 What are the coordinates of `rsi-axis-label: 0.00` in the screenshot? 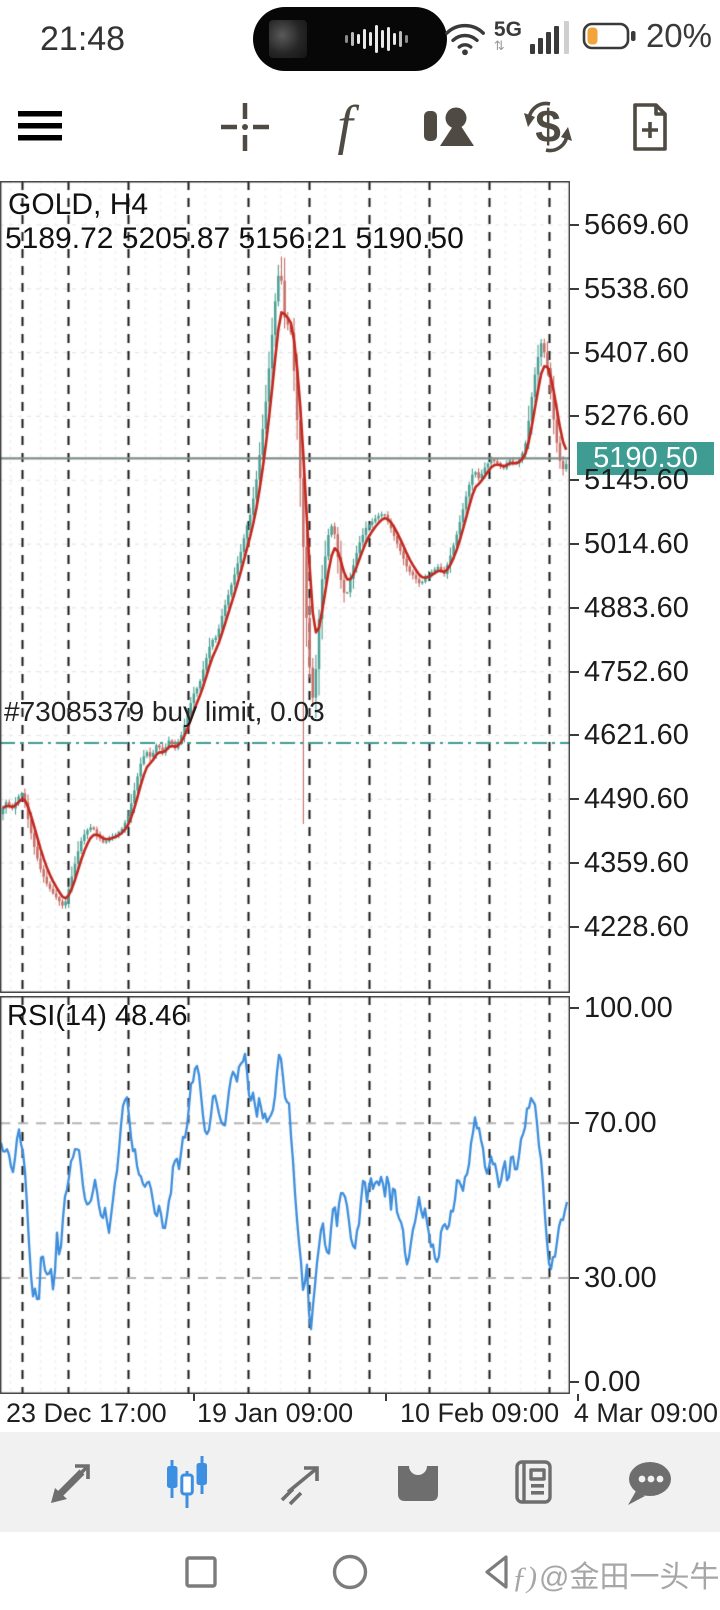 It's located at (612, 1382).